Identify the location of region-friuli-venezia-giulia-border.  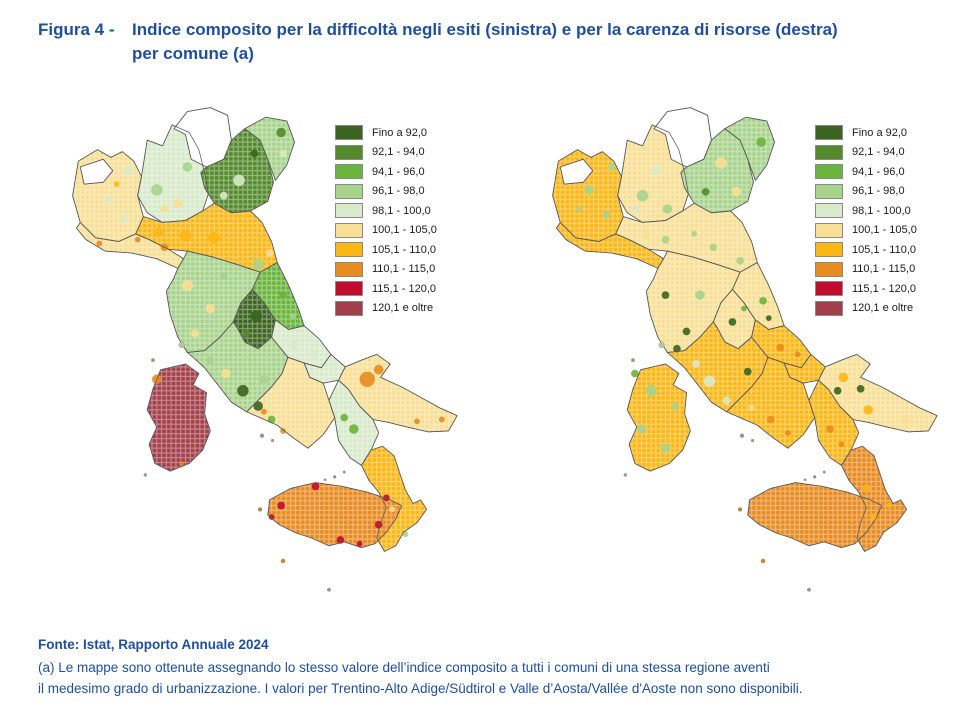
(749, 148).